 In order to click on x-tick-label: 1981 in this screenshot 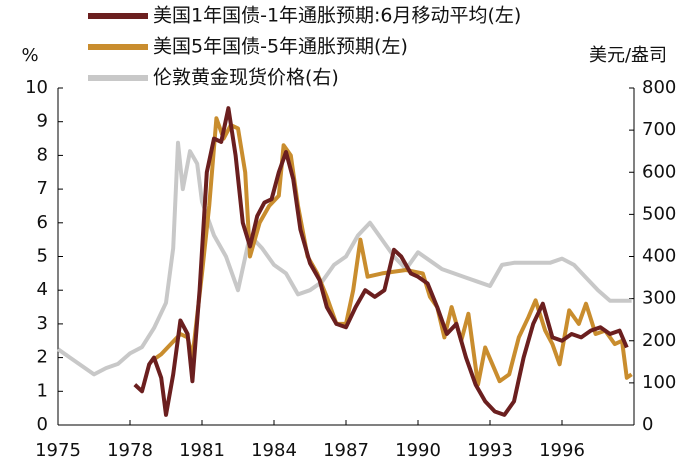, I will do `click(202, 450)`.